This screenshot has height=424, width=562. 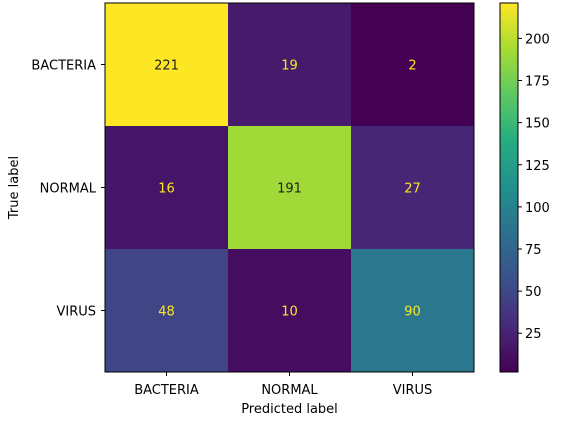 What do you see at coordinates (537, 166) in the screenshot?
I see `colorbar-tick-label: 125` at bounding box center [537, 166].